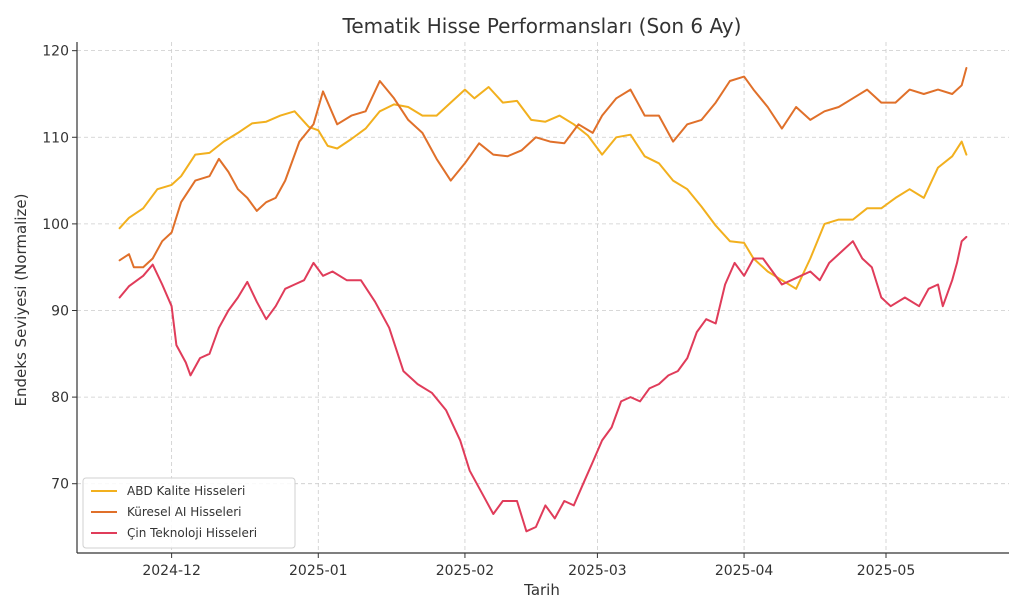 This screenshot has height=614, width=1024. I want to click on x-tick-label: 2025-01, so click(318, 571).